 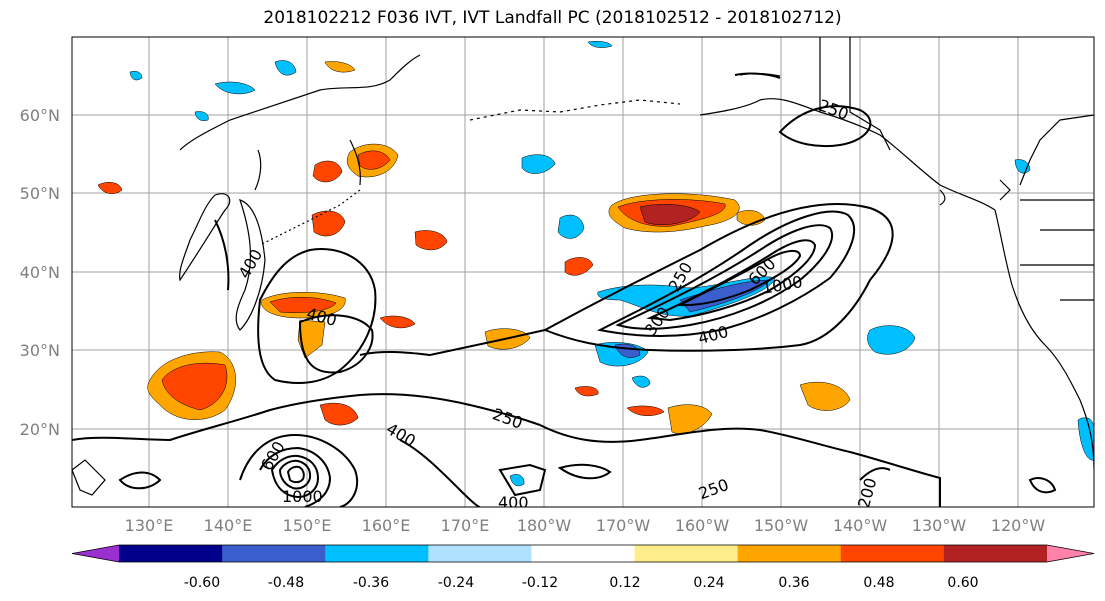 I want to click on lat-label-20: 20°N, so click(x=40, y=429).